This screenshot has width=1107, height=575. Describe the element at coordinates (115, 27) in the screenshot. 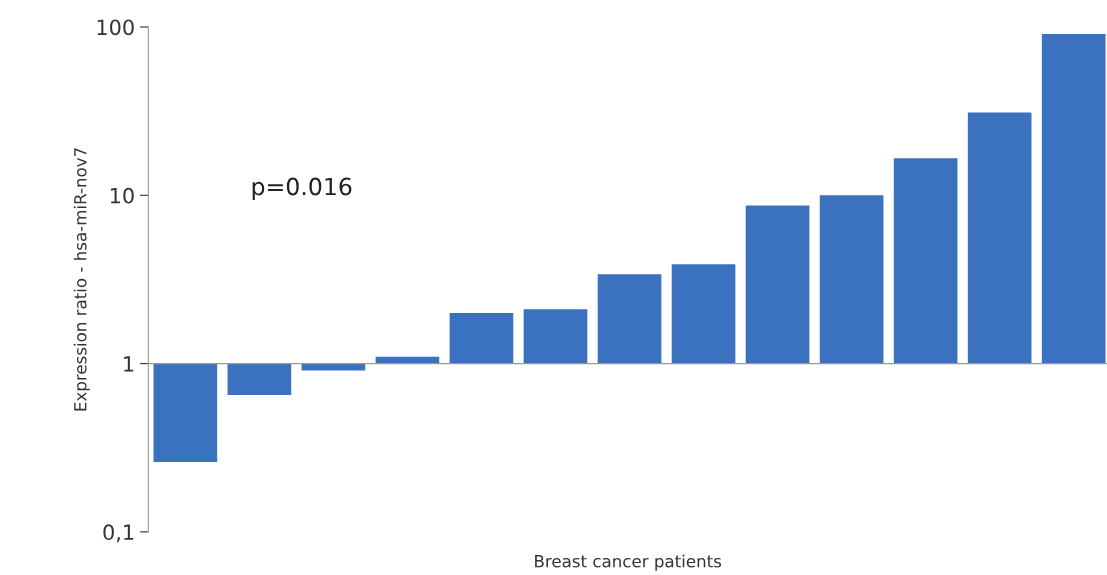

I see `y-tick-label: 100` at that location.